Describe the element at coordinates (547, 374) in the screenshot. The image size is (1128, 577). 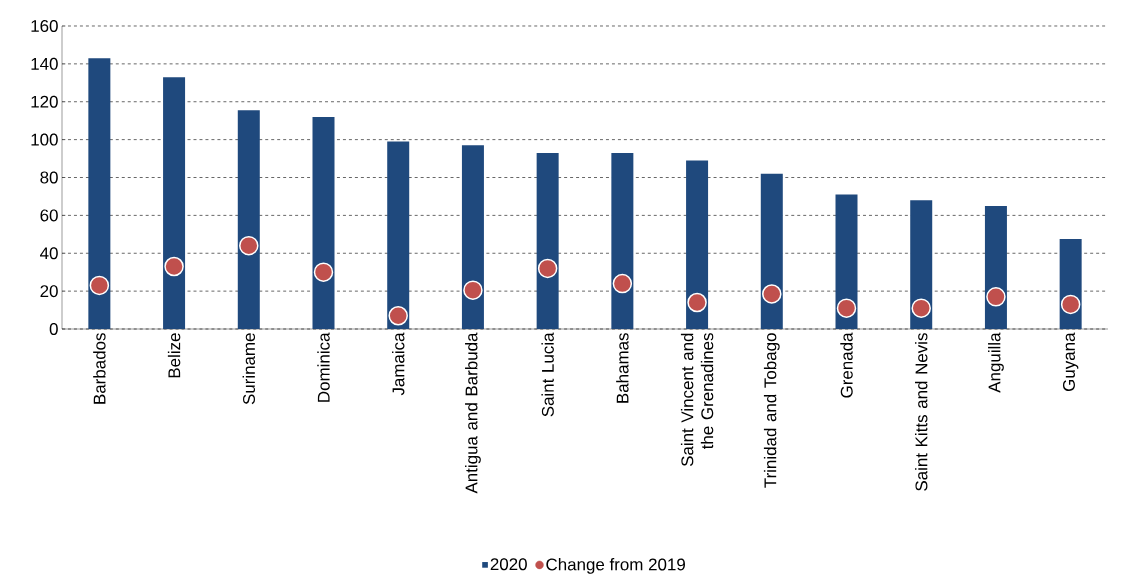
I see `x-tick-label: Saint Lucia` at that location.